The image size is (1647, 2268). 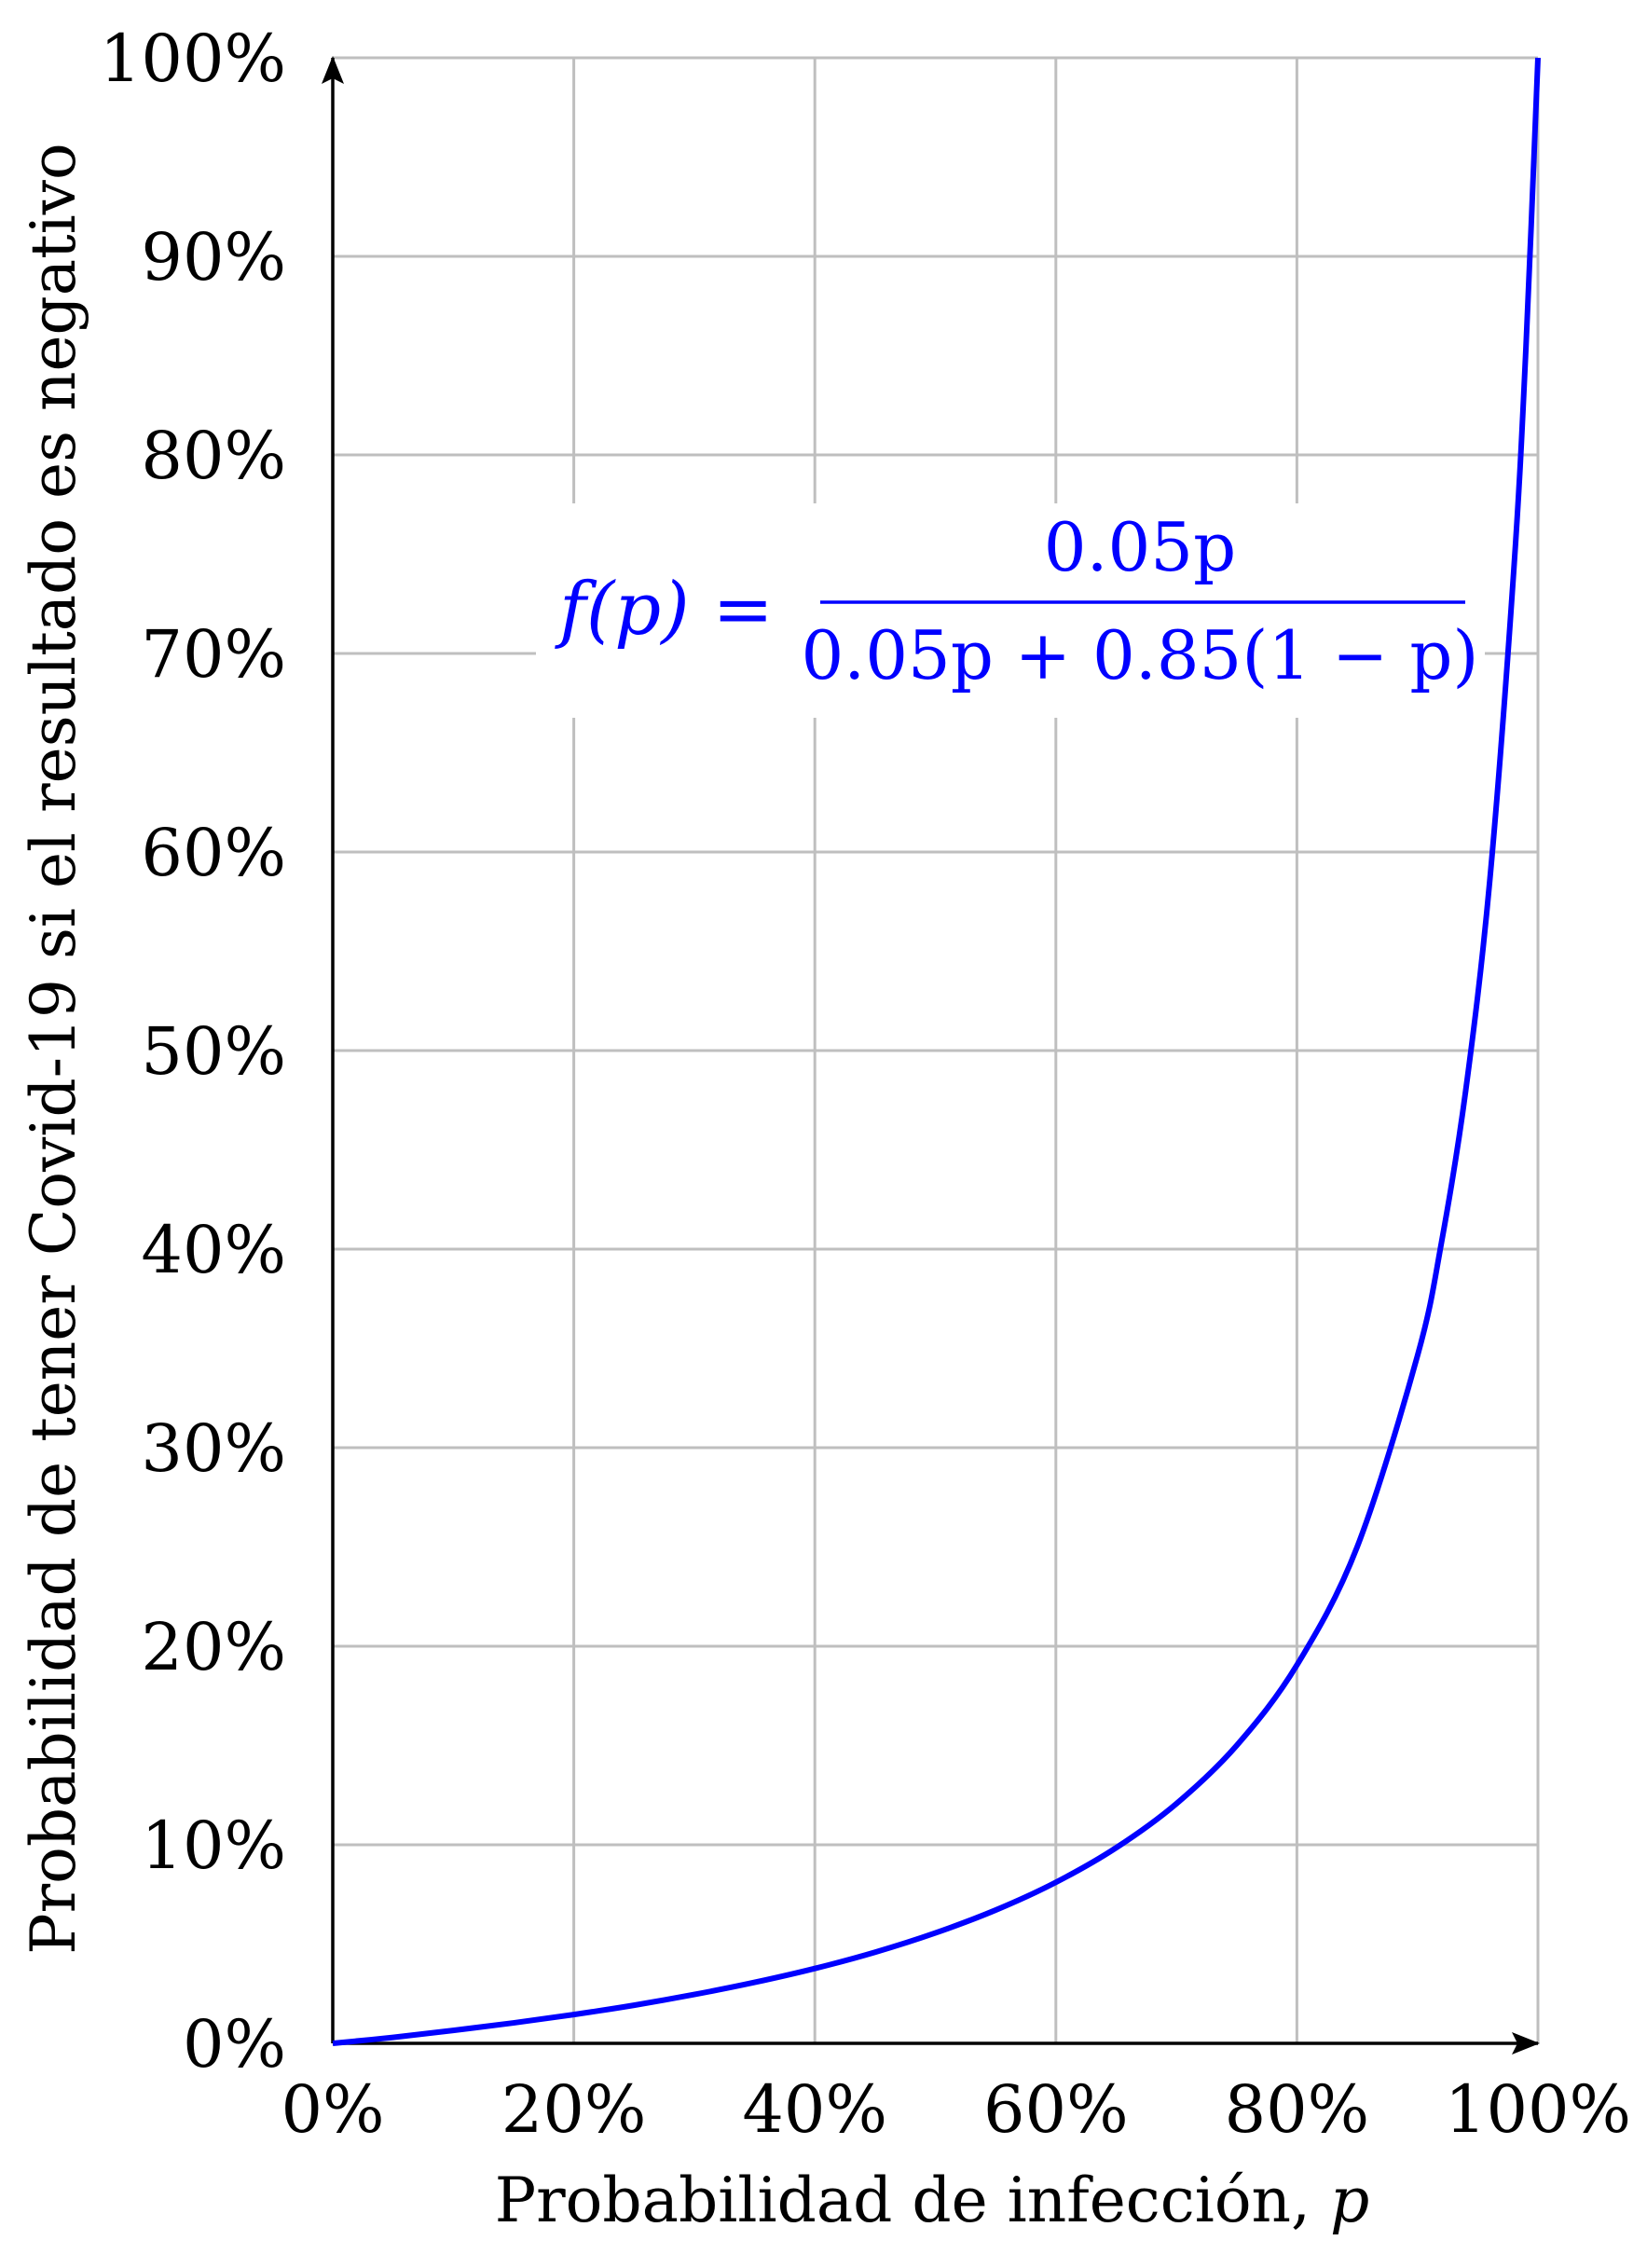 I want to click on y-tick-label: 40%, so click(x=213, y=1250).